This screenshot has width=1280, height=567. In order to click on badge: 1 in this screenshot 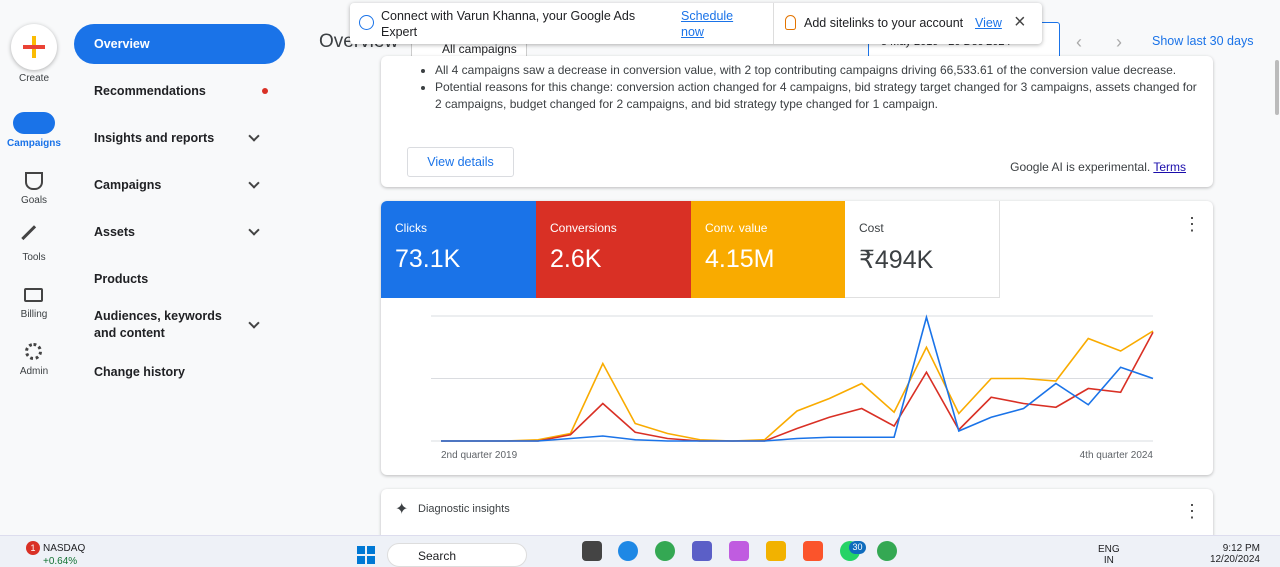, I will do `click(33, 548)`.